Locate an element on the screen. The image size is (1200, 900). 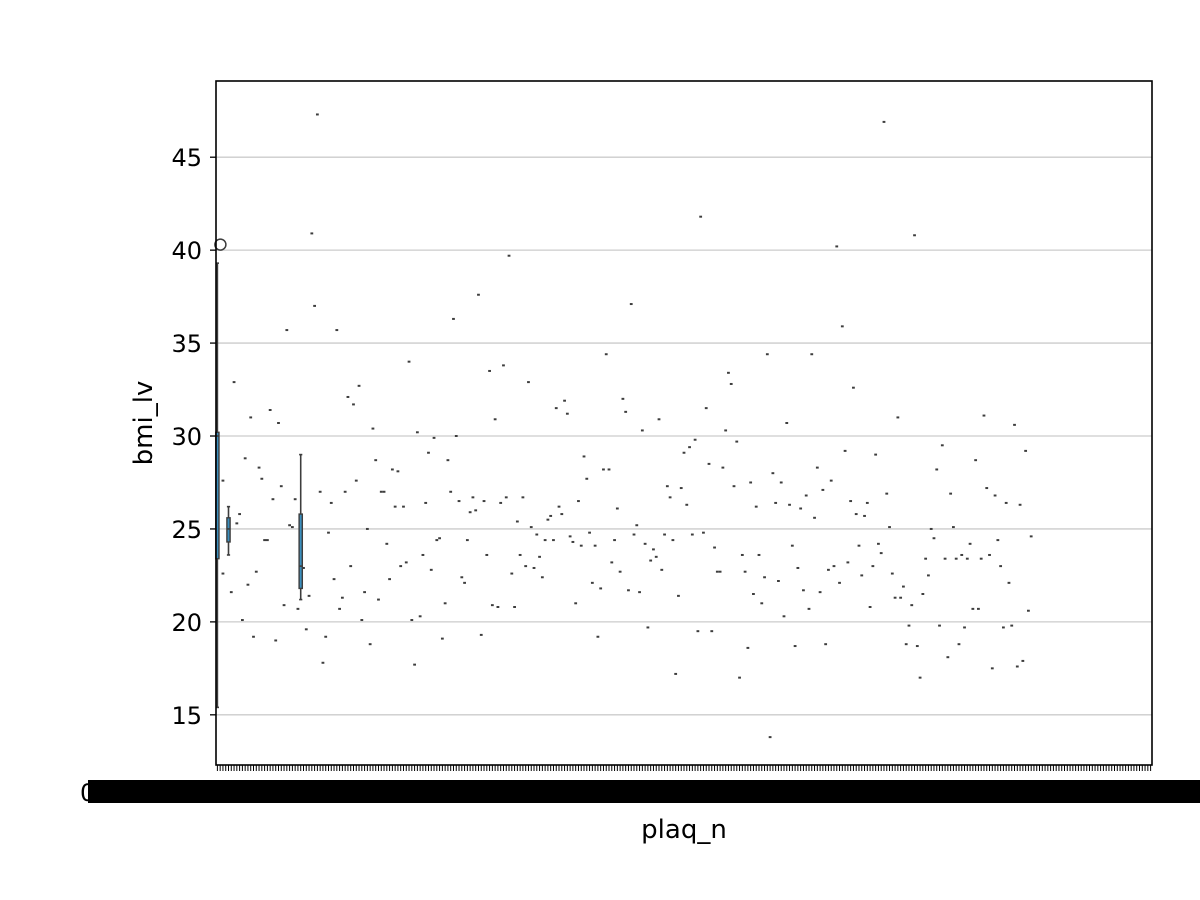
x-axis-label: plaq_n is located at coordinates (684, 830).